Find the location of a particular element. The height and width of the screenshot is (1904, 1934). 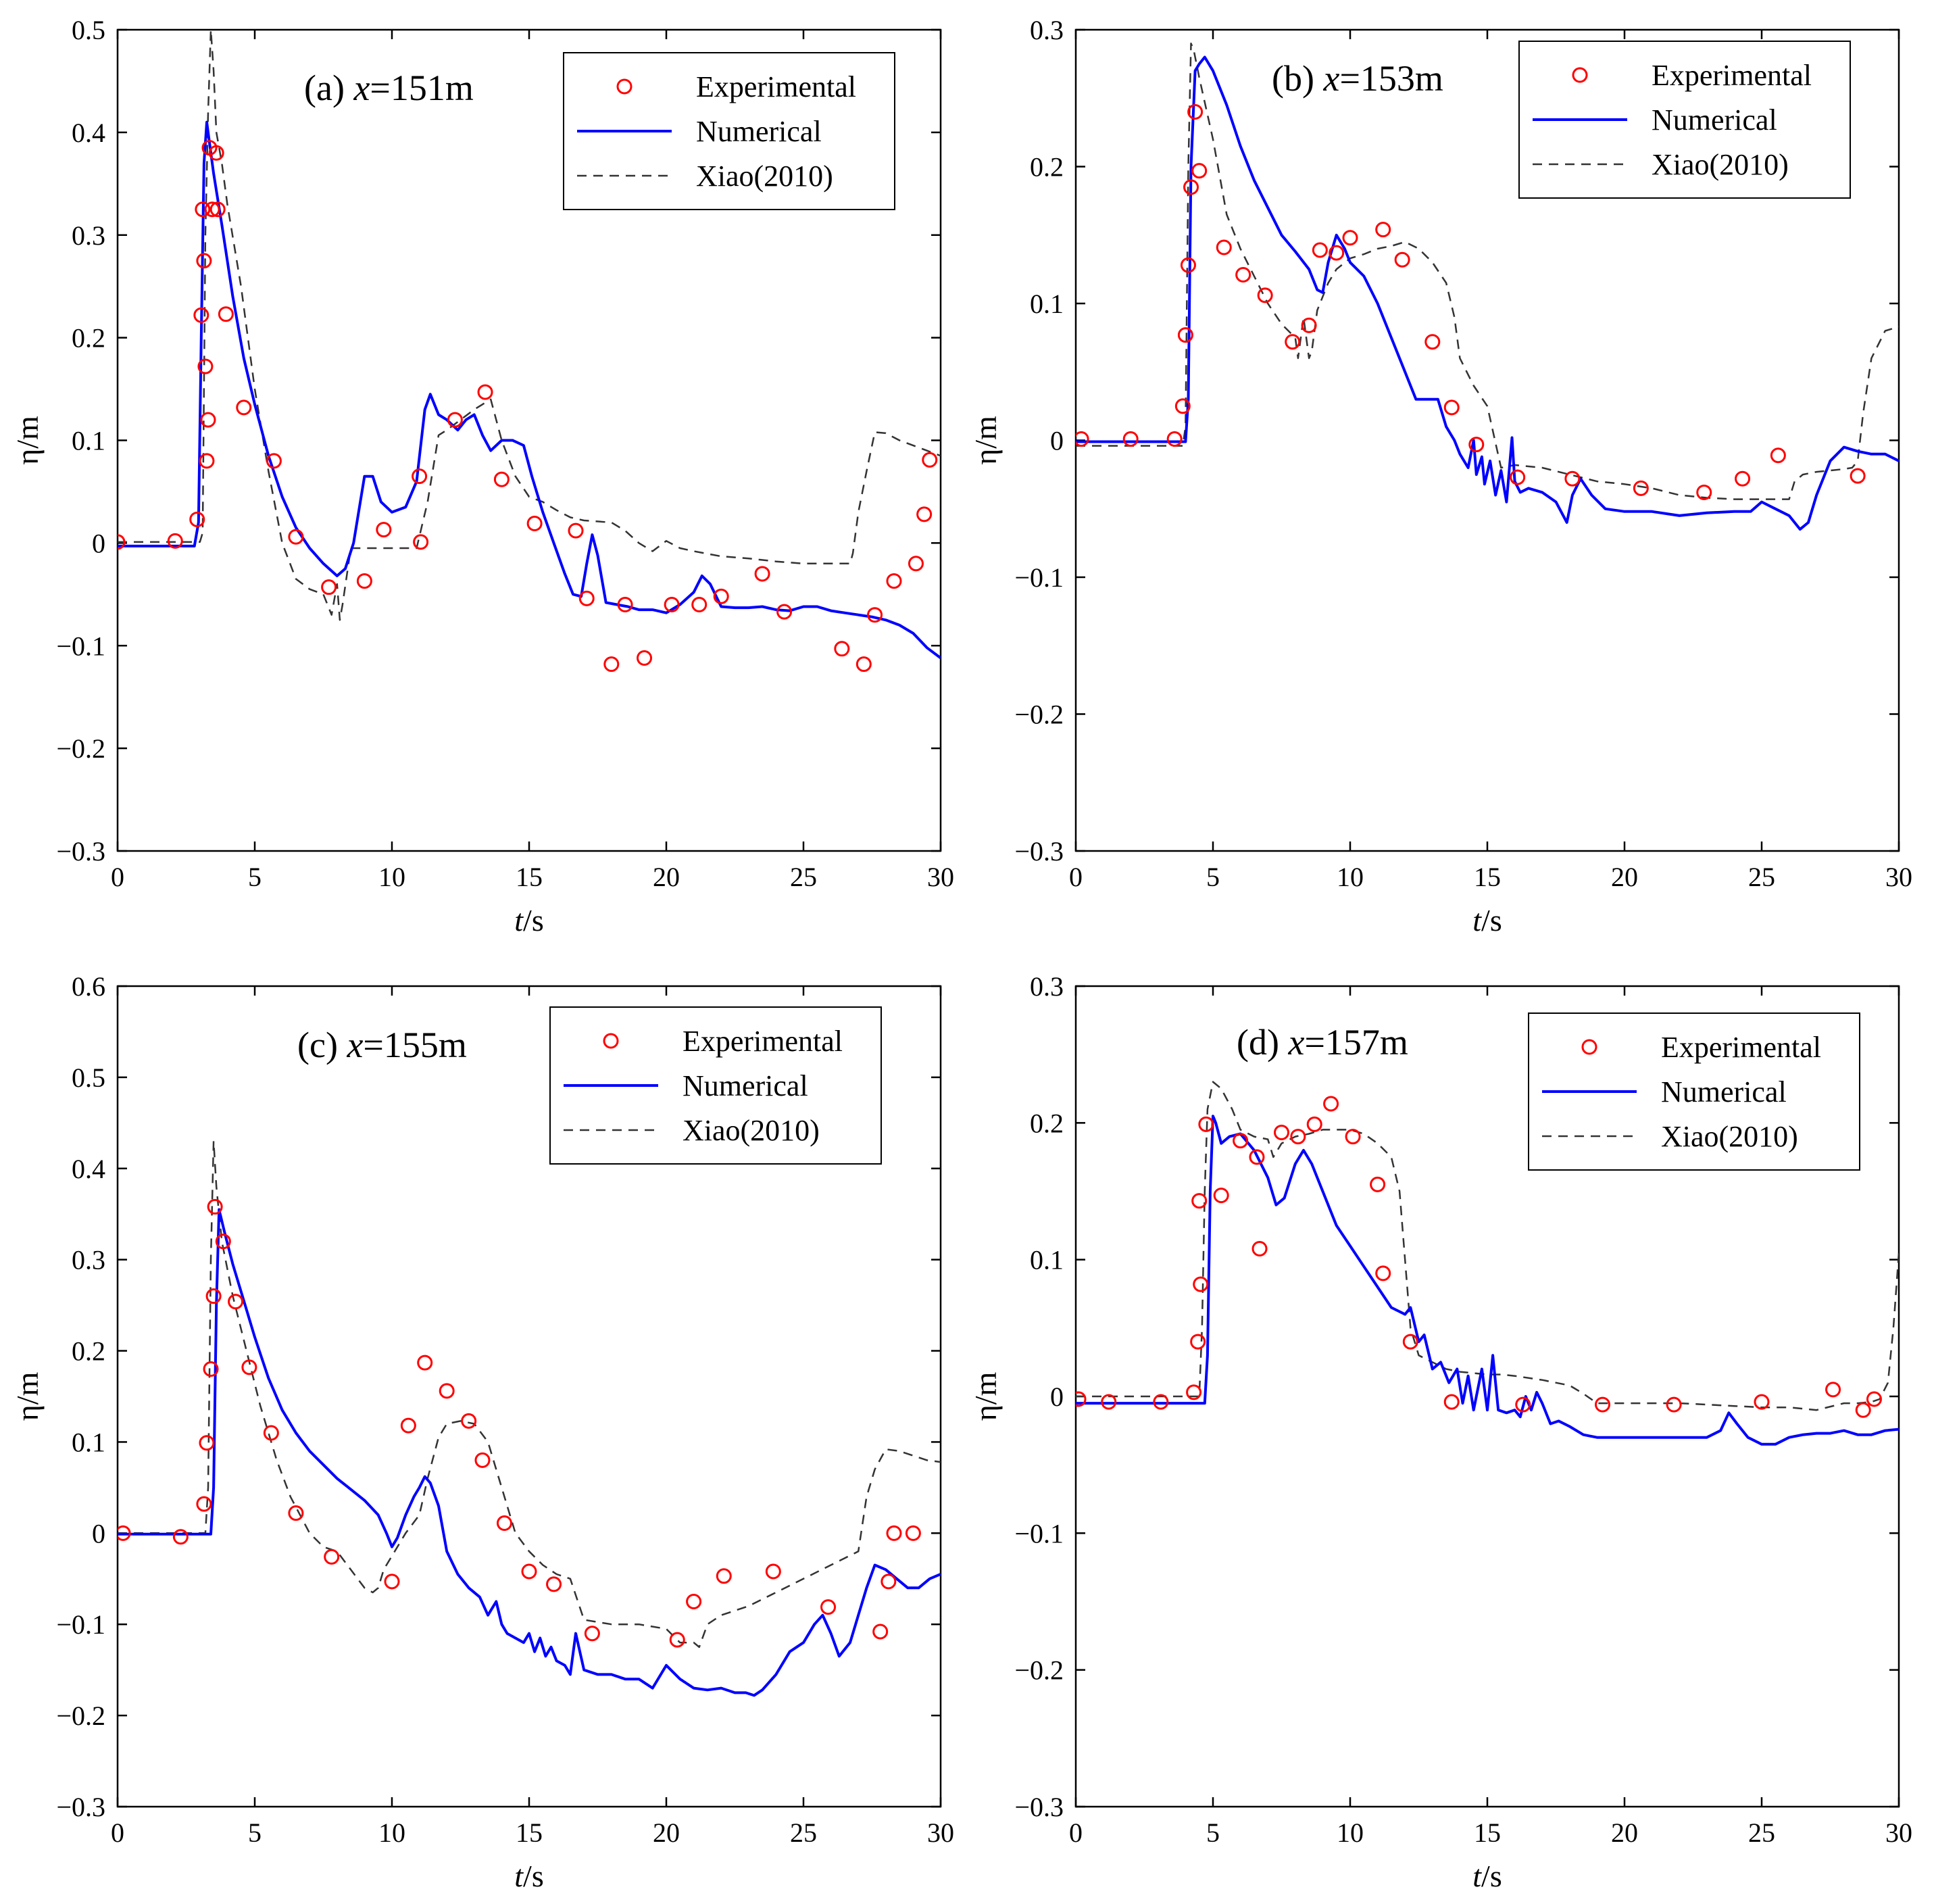

x-tick-label: 10 is located at coordinates (1350, 1833).